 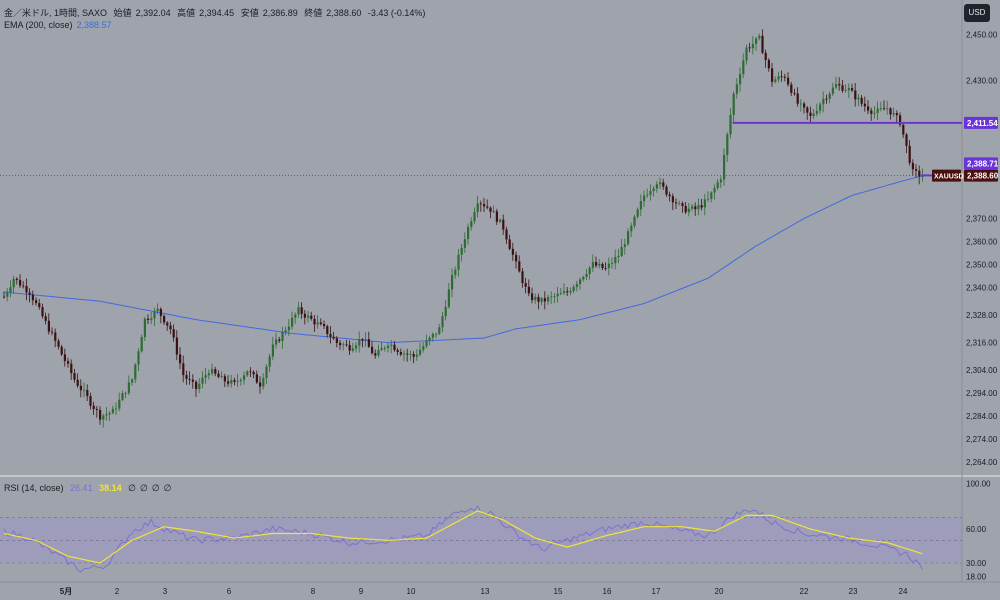 What do you see at coordinates (982, 343) in the screenshot?
I see `price-tick-label: 2,316.00` at bounding box center [982, 343].